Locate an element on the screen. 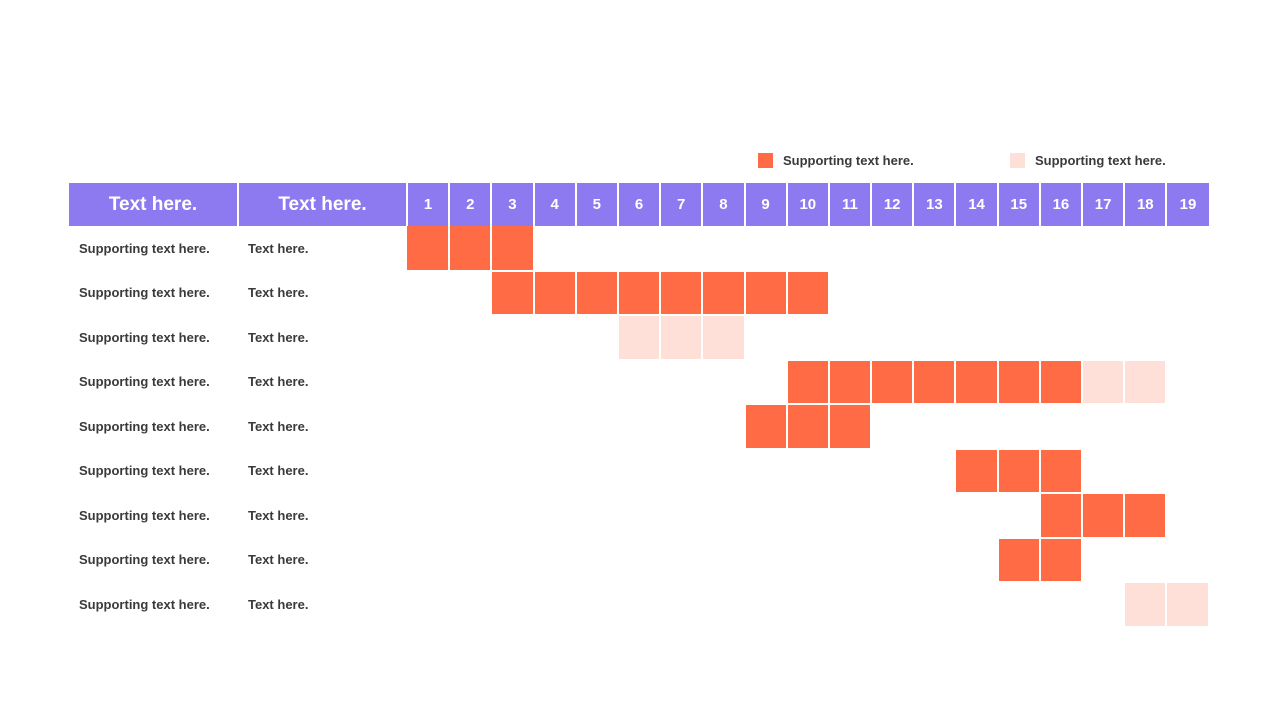  header-day-18: 18 is located at coordinates (1146, 204).